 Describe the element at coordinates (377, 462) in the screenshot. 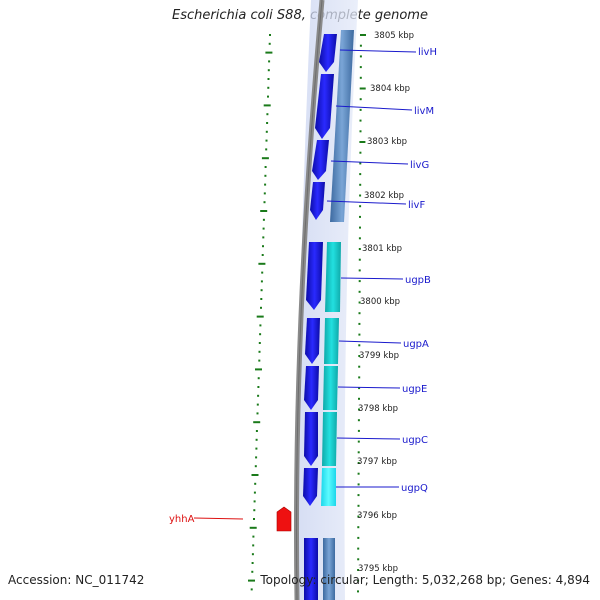

I see `scale-label: 3797 kbp` at that location.